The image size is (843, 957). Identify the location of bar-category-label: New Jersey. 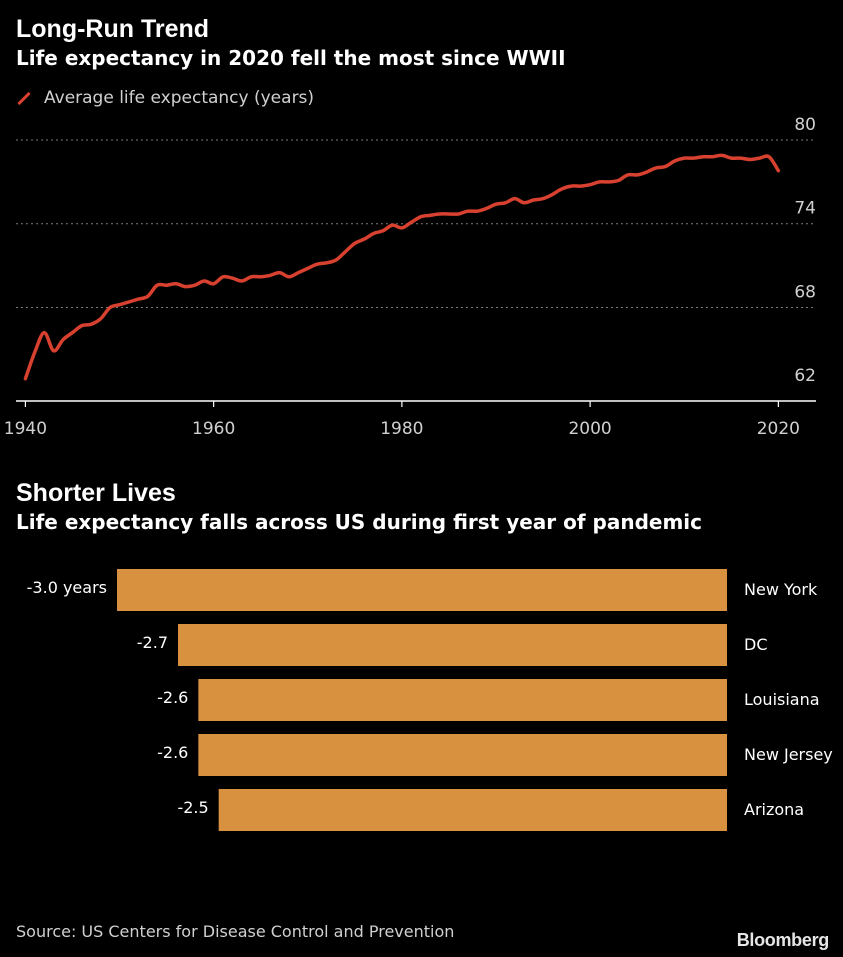
(788, 754).